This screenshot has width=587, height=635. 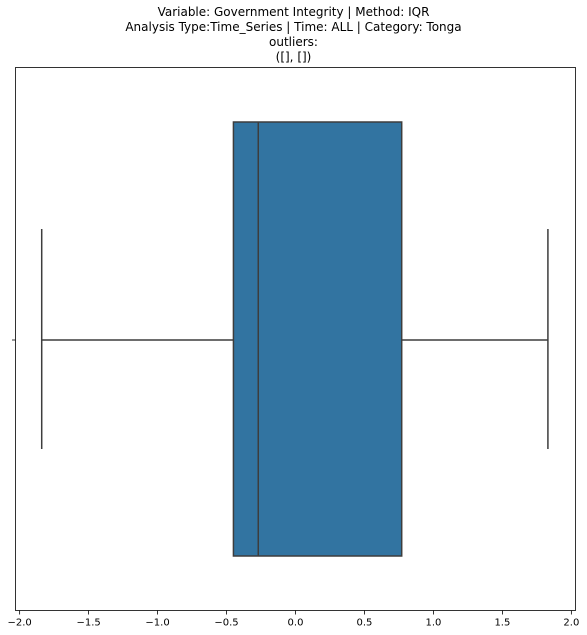 I want to click on x-tick-label: 1.5, so click(x=502, y=623).